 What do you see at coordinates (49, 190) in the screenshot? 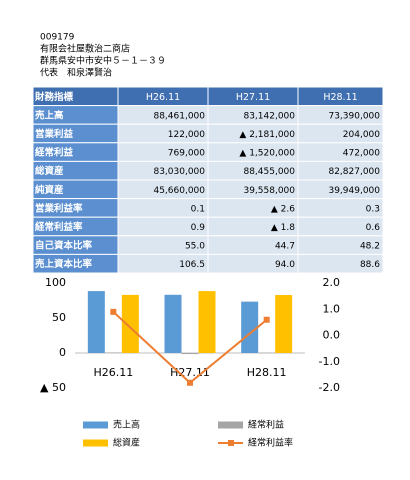
I see `header-cell: 純資産` at bounding box center [49, 190].